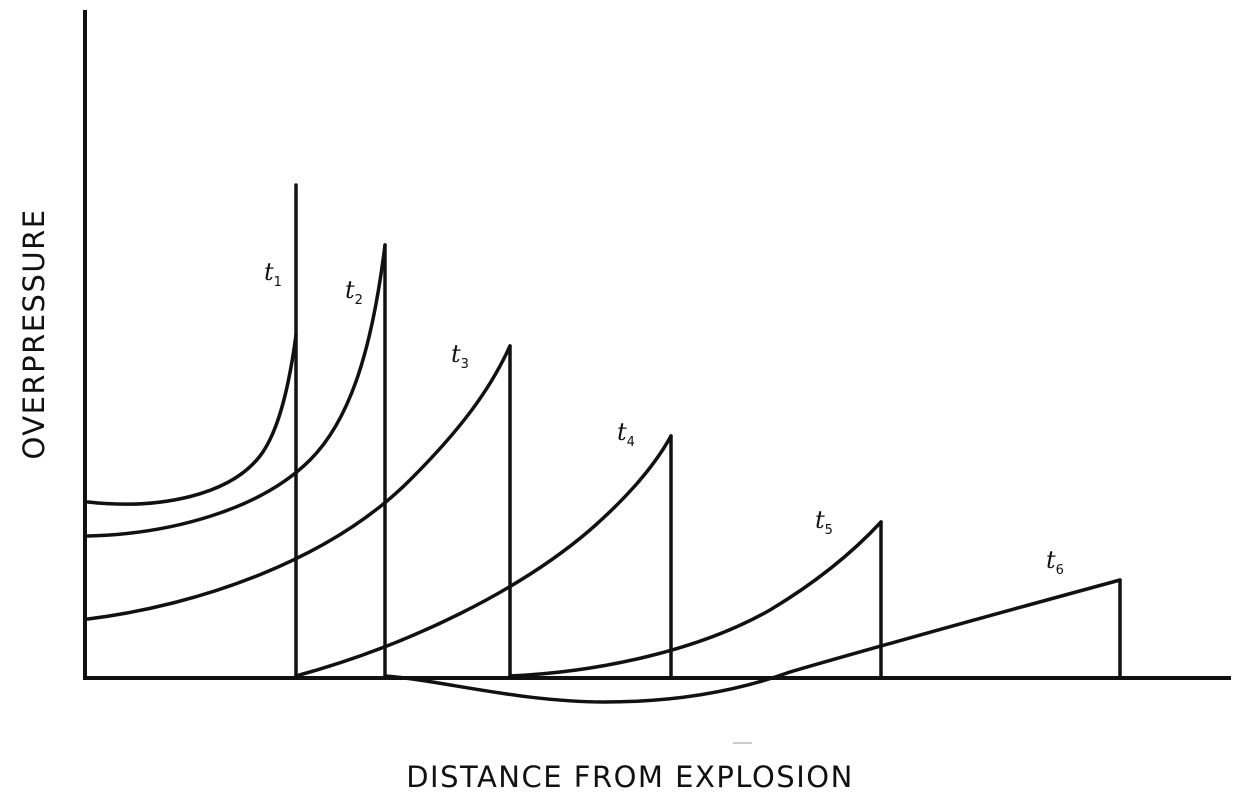 The image size is (1239, 803). What do you see at coordinates (695, 599) in the screenshot?
I see `curve-t5-tail` at bounding box center [695, 599].